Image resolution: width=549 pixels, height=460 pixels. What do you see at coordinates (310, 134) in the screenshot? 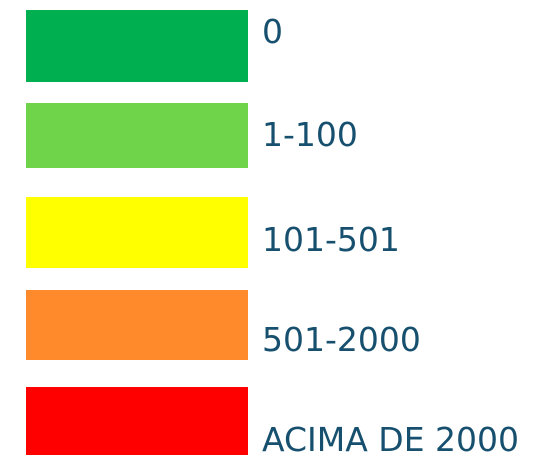
I see `legend-label: 1-100` at bounding box center [310, 134].